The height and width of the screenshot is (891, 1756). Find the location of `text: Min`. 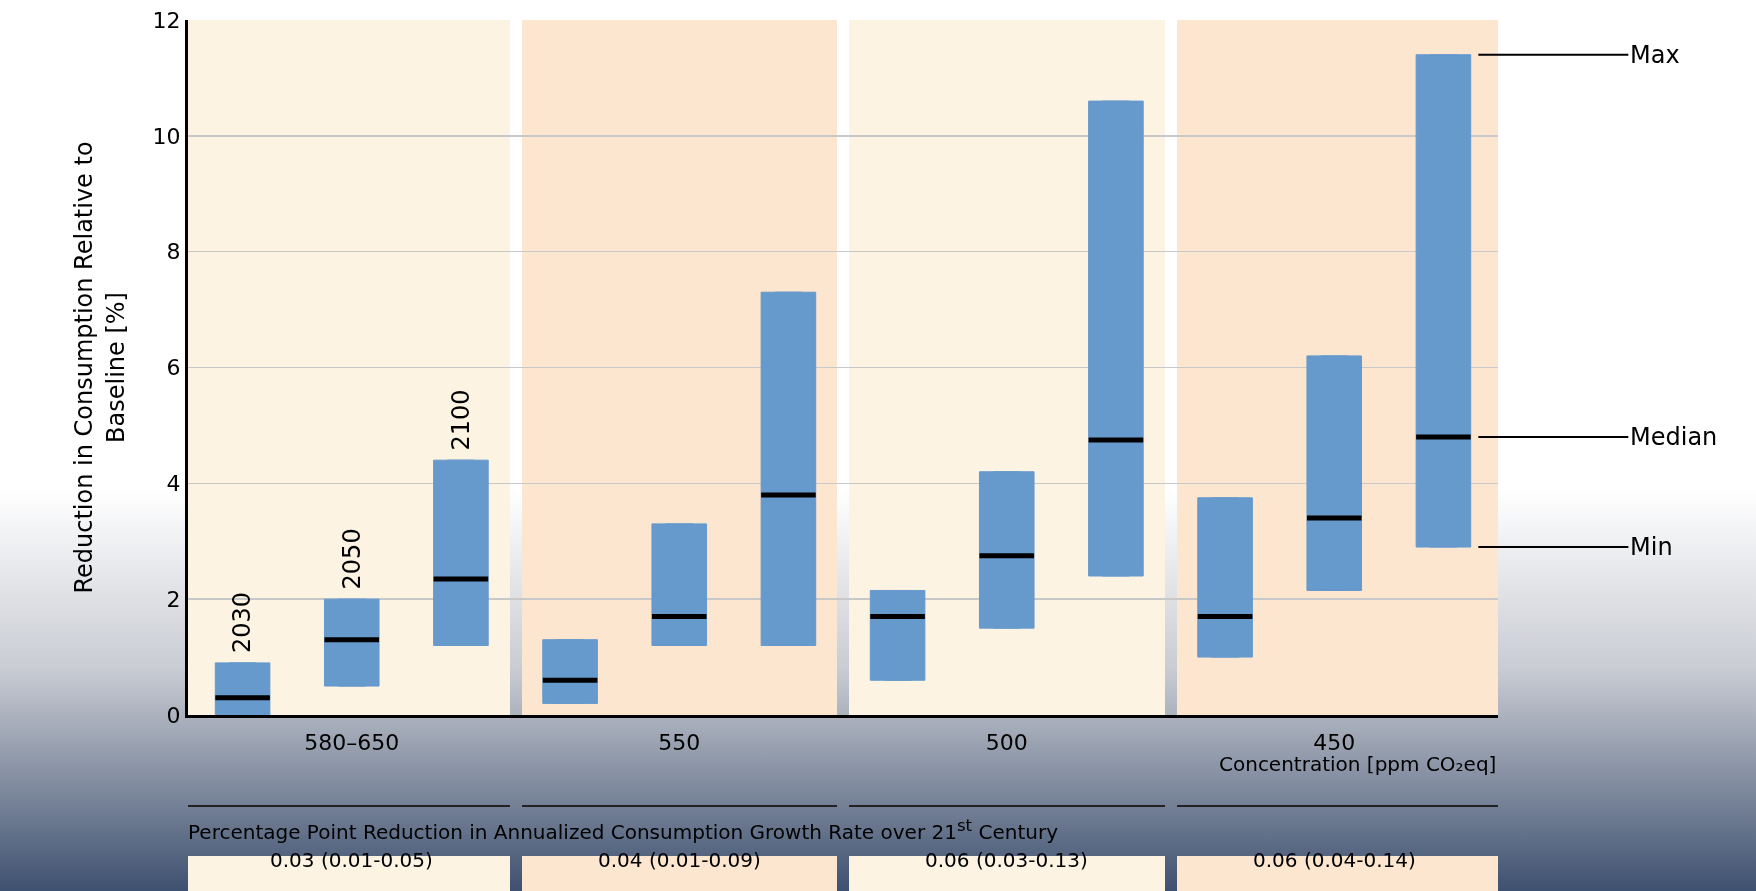

text: Min is located at coordinates (1651, 547).